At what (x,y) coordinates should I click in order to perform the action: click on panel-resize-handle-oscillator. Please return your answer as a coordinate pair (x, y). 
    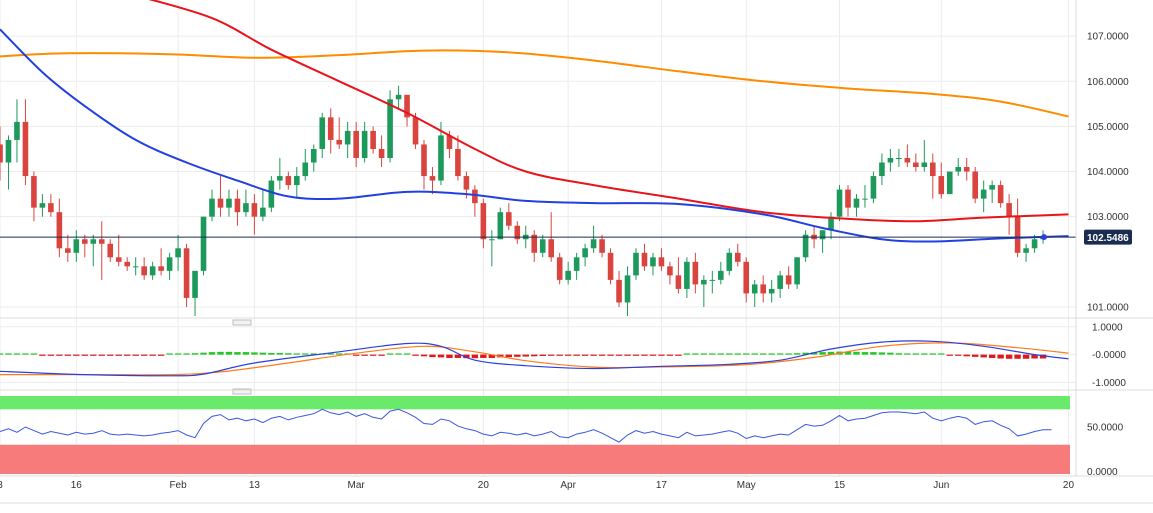
    Looking at the image, I should click on (242, 391).